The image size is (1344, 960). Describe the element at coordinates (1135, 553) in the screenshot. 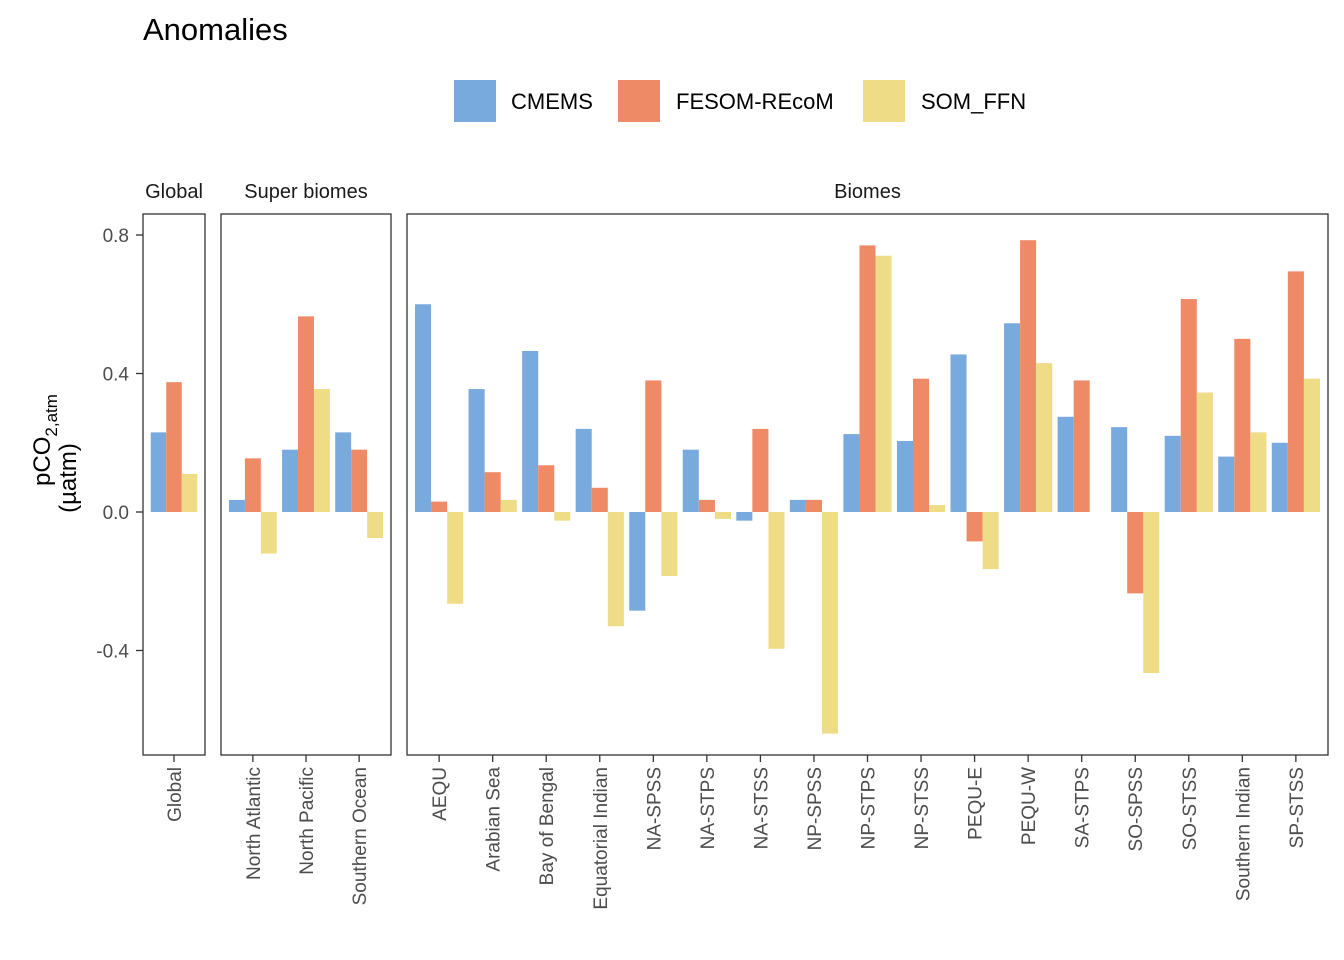

I see `bar-so-spss-fesom-recom` at that location.